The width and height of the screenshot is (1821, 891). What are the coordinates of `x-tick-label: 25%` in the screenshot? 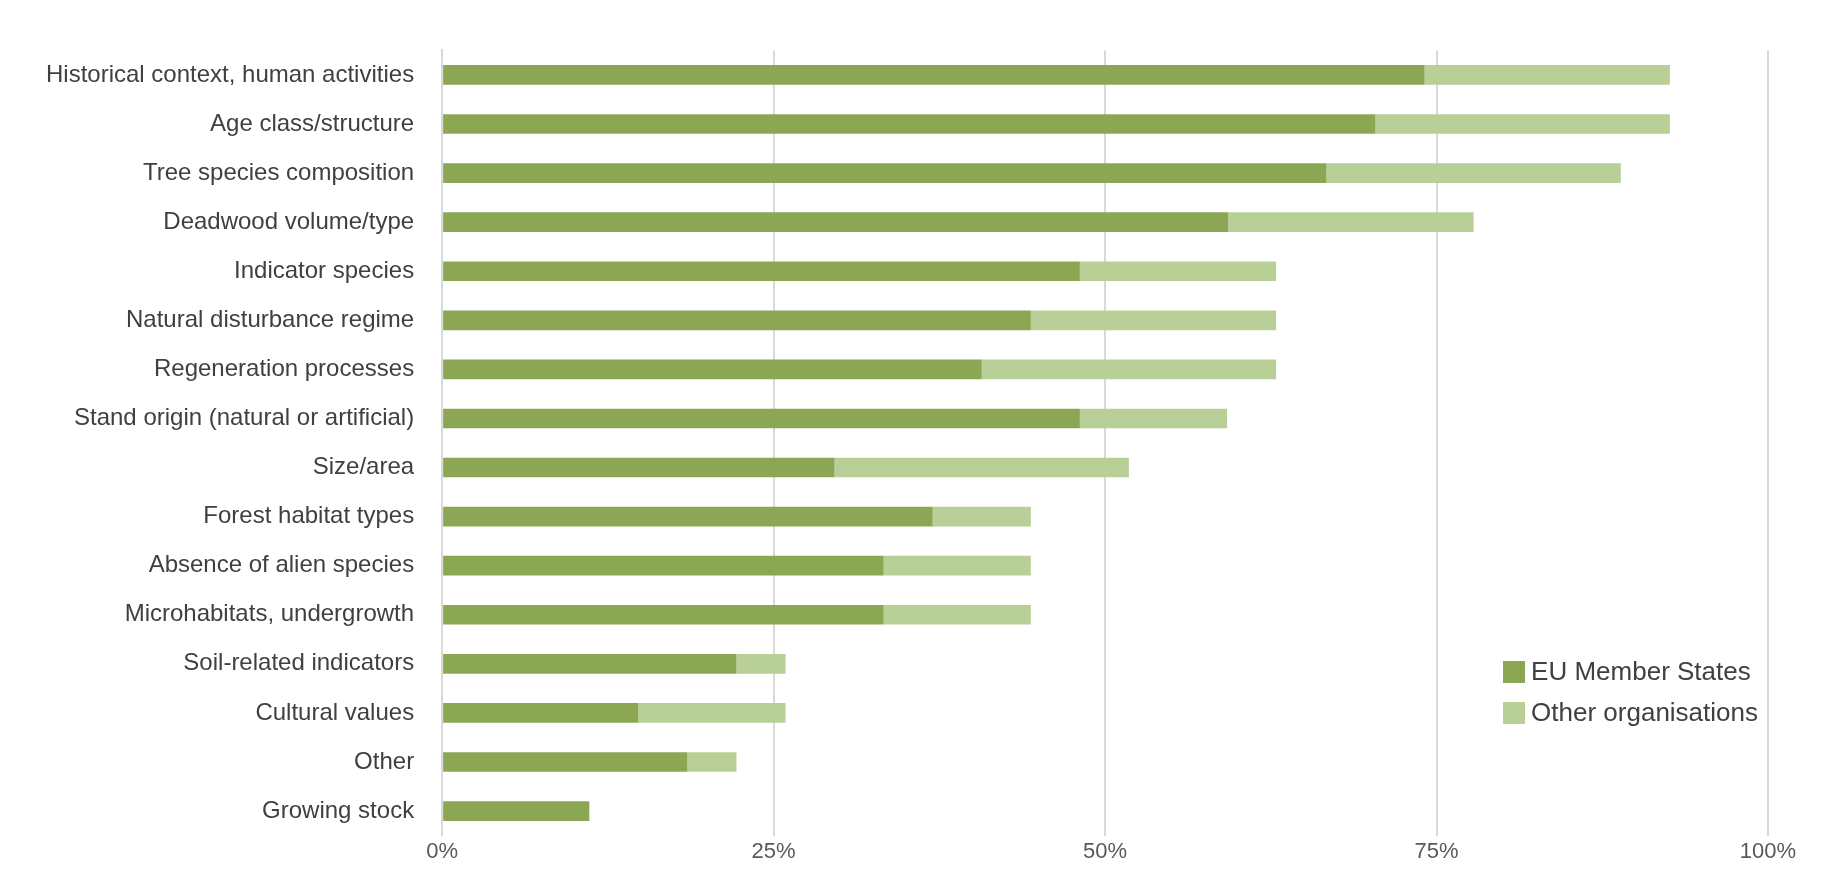 It's located at (773, 850).